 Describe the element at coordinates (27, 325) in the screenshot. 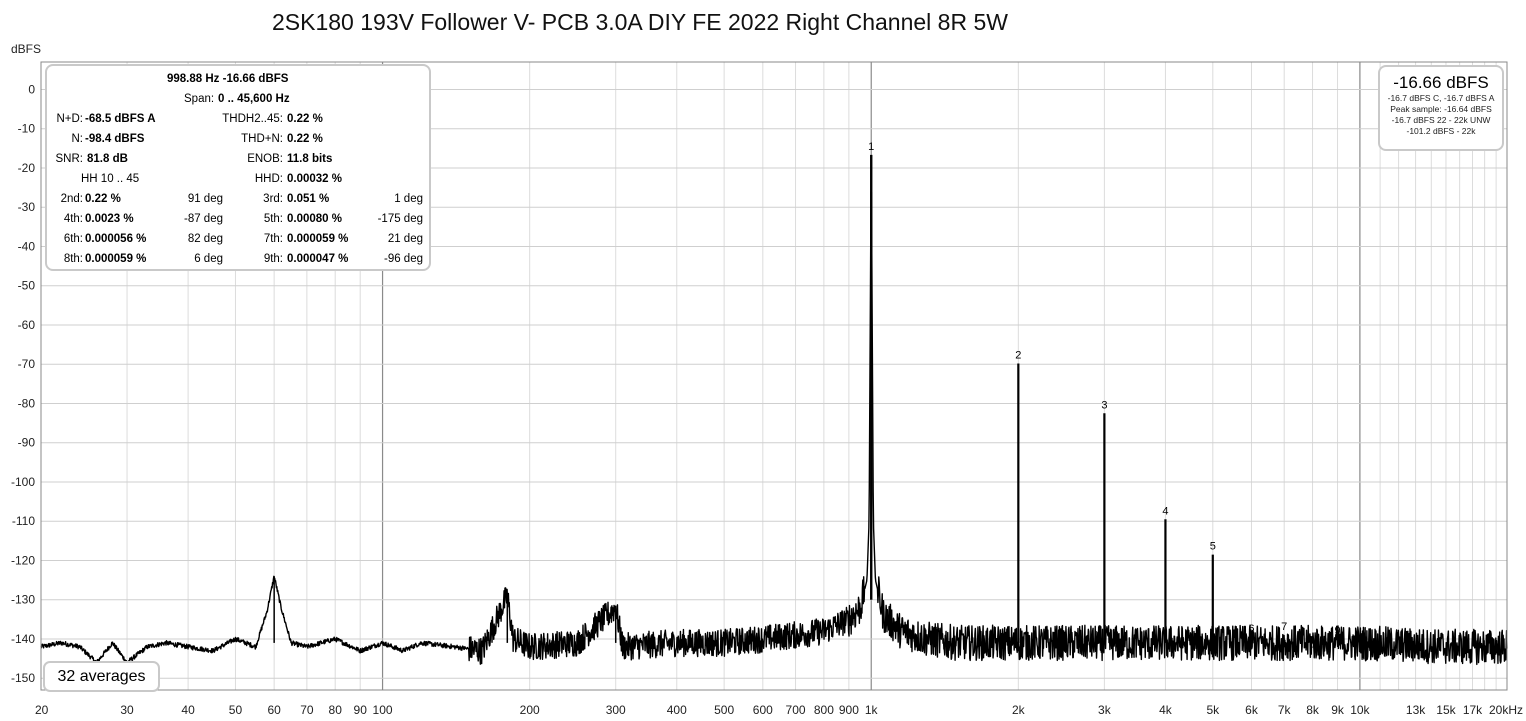

I see `y-tick-label: -60` at that location.